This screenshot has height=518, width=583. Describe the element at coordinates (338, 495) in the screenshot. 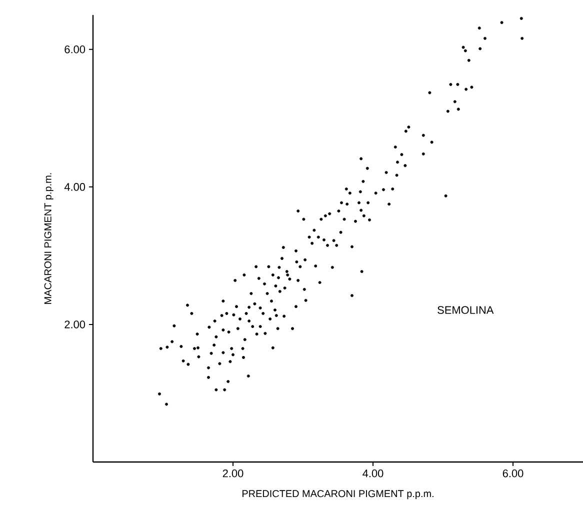

I see `x-axis-title: PREDICTED MACARONI PIGMENT p.p.m.` at that location.